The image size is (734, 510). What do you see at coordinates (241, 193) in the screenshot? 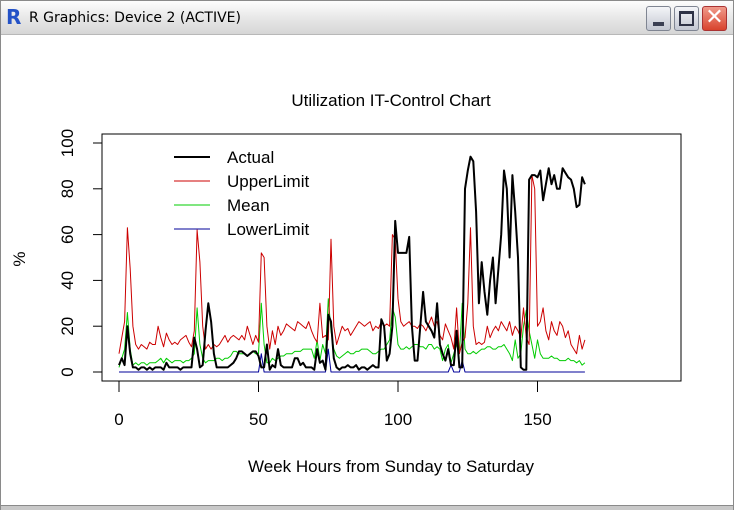
I see `legend: Actual UpperLimit Mean LowerLimit` at bounding box center [241, 193].